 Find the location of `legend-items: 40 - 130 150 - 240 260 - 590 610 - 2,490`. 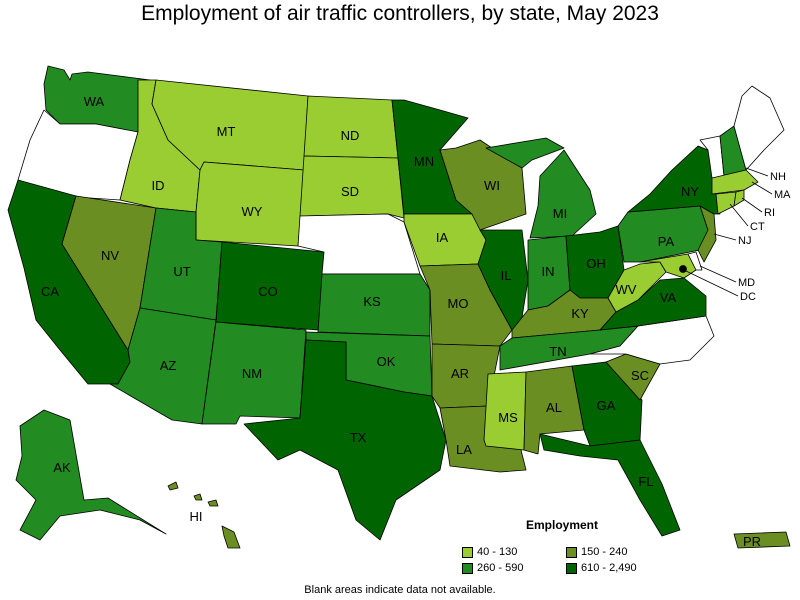

legend-items: 40 - 130 150 - 240 260 - 590 610 - 2,490 is located at coordinates (562, 560).